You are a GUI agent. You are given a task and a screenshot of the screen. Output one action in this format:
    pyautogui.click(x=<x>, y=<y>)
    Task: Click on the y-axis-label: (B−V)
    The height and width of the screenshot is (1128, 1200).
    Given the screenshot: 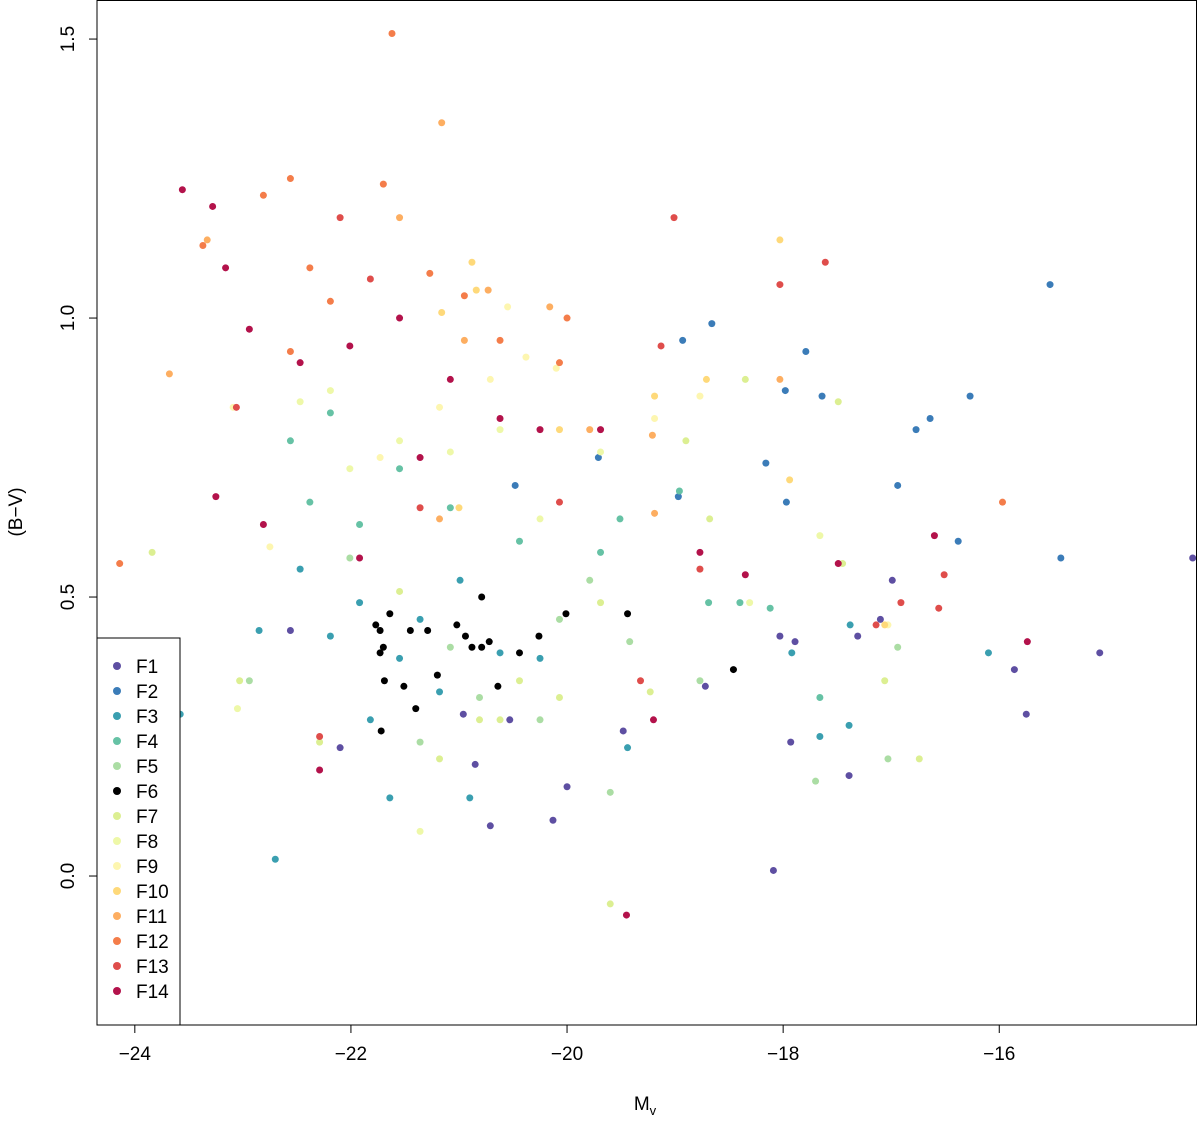 What is the action you would take?
    pyautogui.click(x=16, y=511)
    